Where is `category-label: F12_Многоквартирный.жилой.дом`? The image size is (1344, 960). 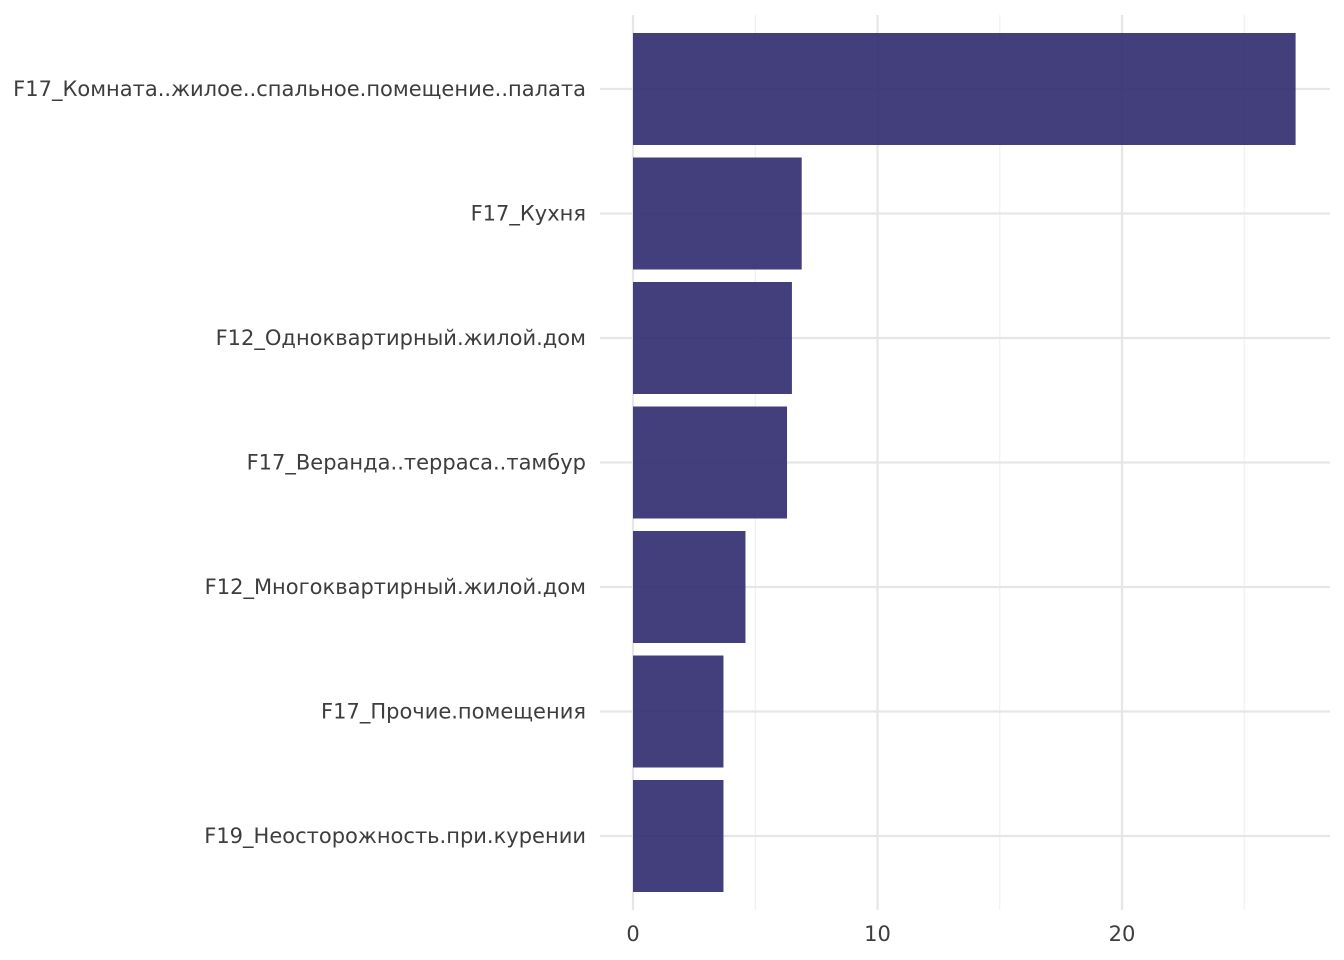 category-label: F12_Многоквартирный.жилой.дом is located at coordinates (395, 587).